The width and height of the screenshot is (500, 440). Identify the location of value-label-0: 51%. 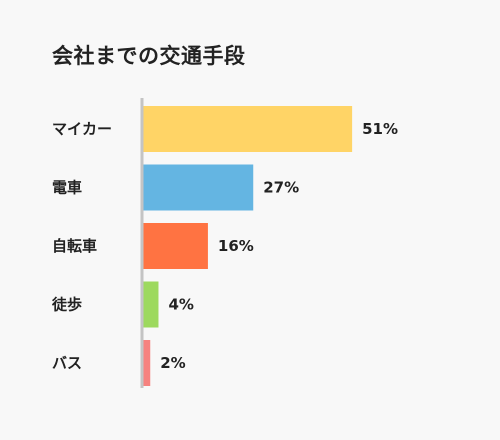
(380, 129).